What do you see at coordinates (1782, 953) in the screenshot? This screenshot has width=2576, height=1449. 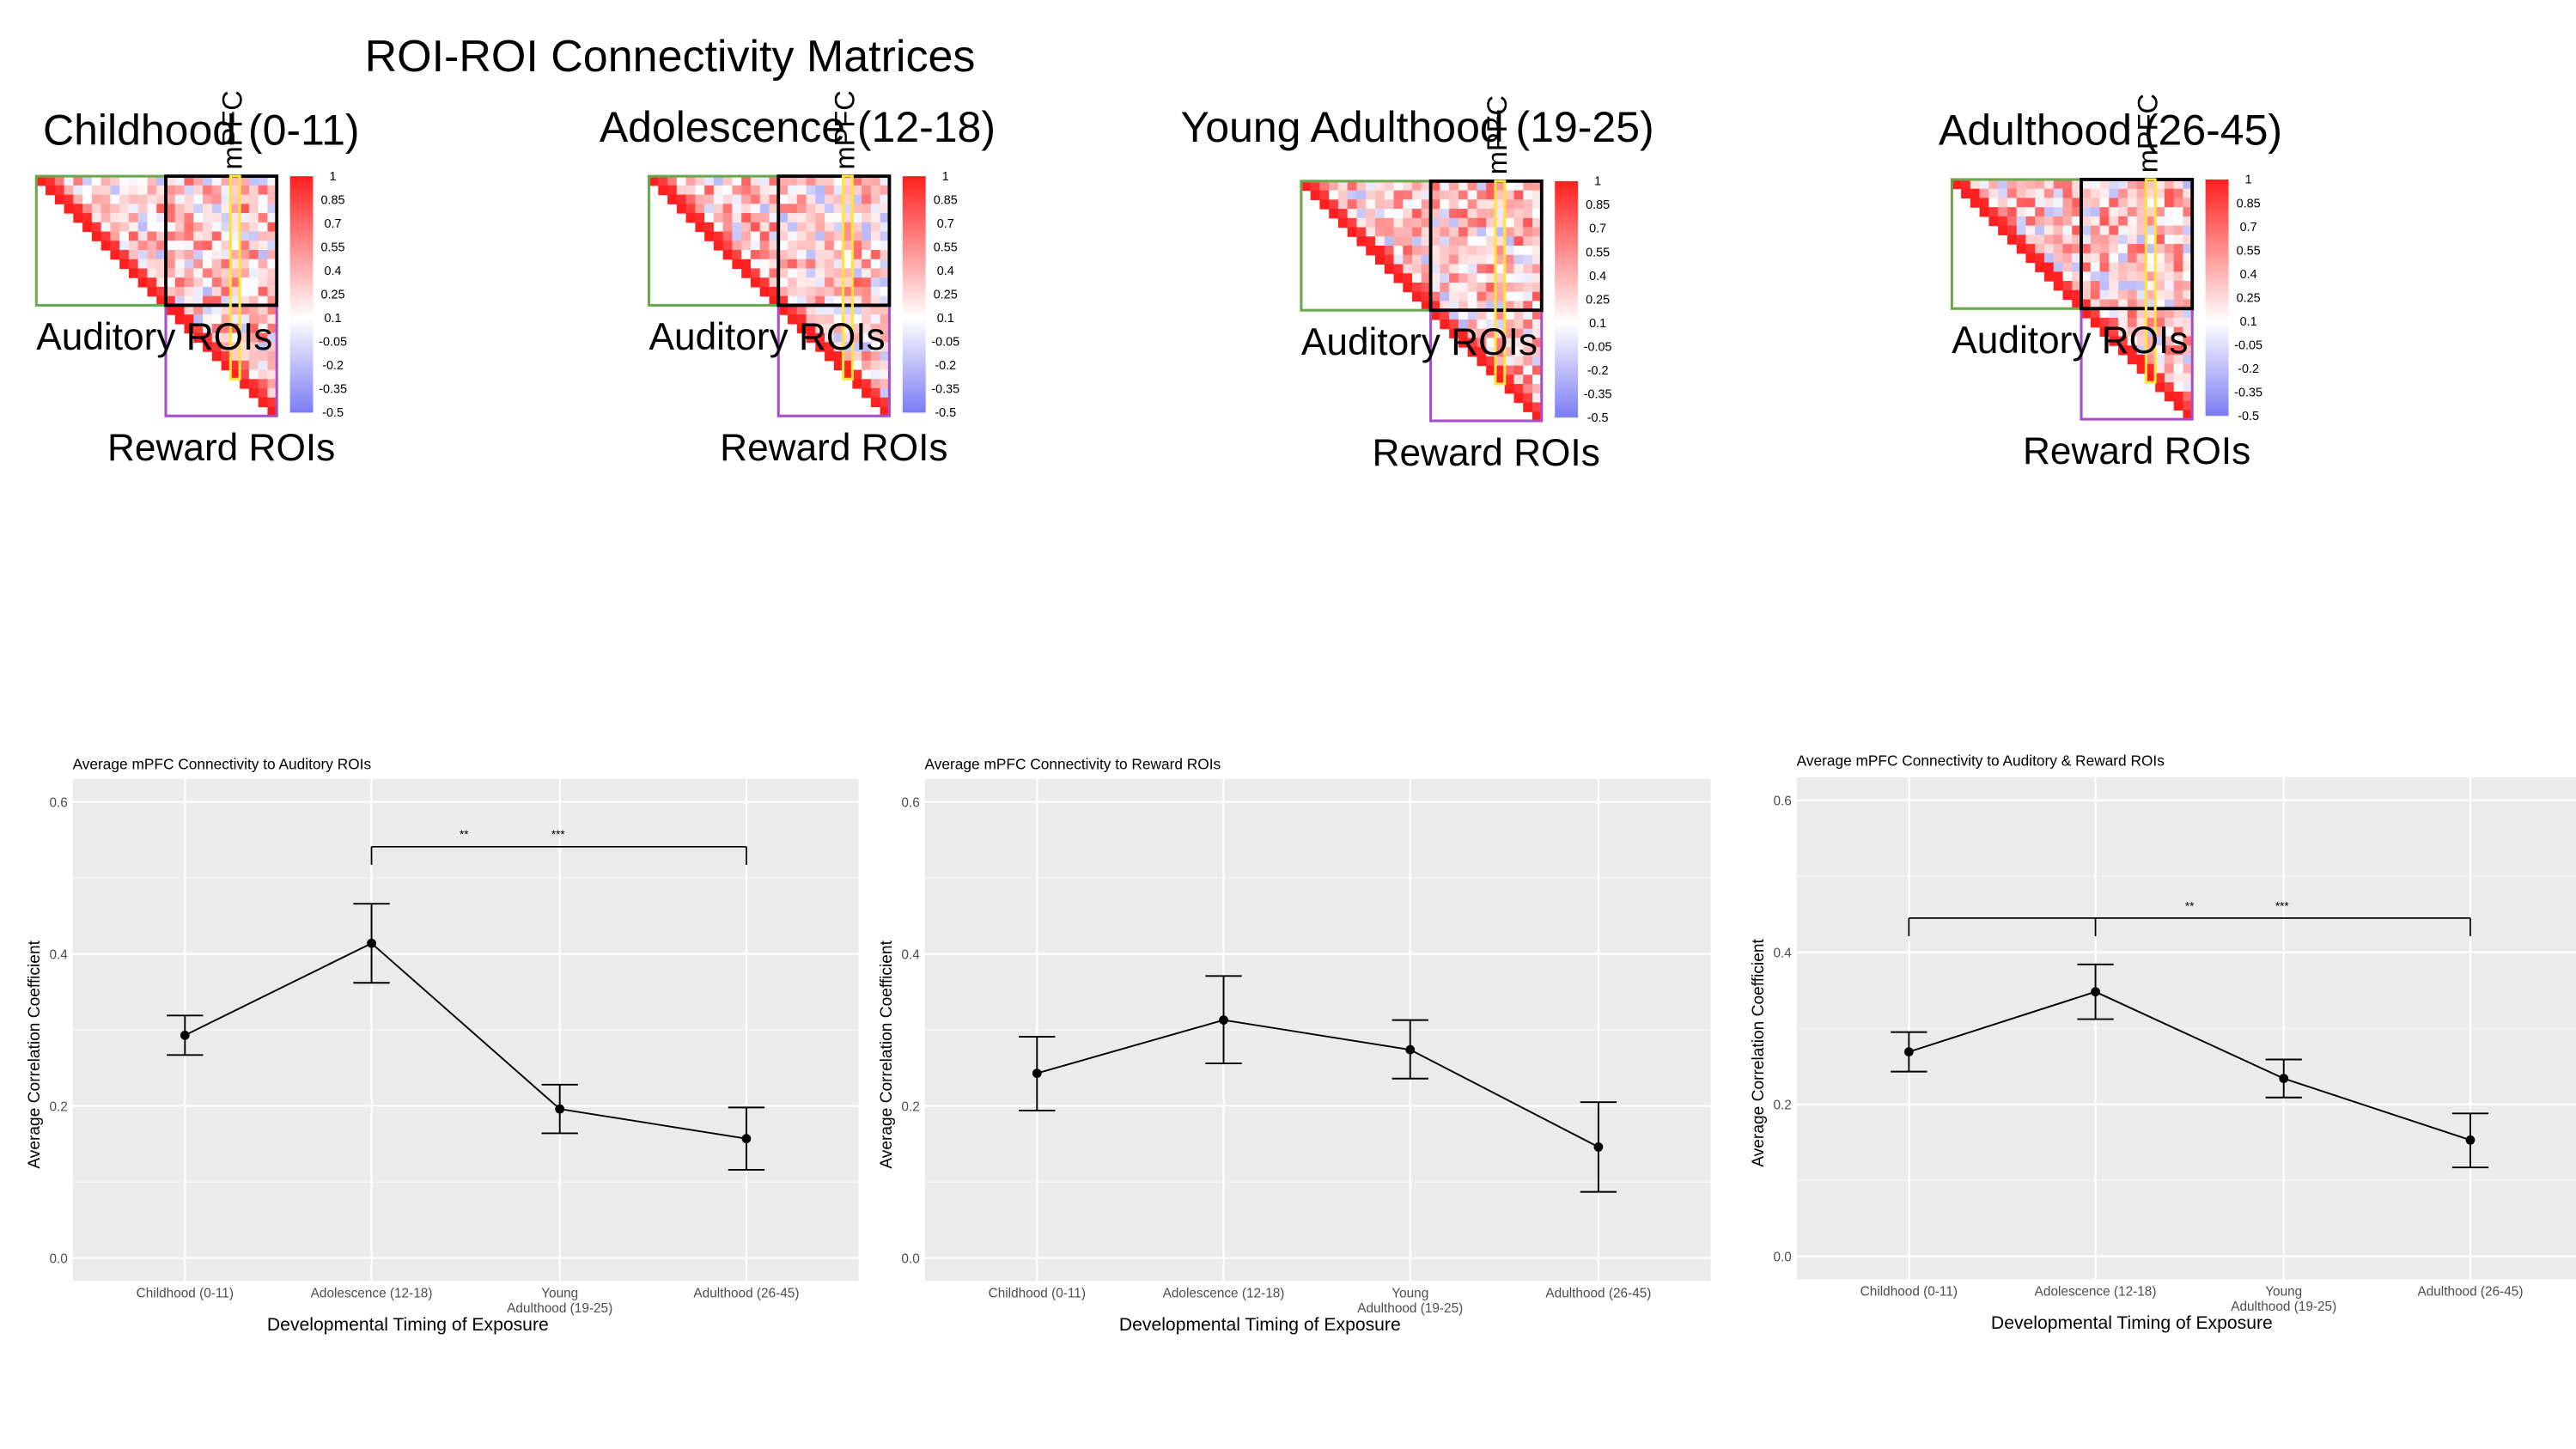 I see `y-tick-label: 0.4` at bounding box center [1782, 953].